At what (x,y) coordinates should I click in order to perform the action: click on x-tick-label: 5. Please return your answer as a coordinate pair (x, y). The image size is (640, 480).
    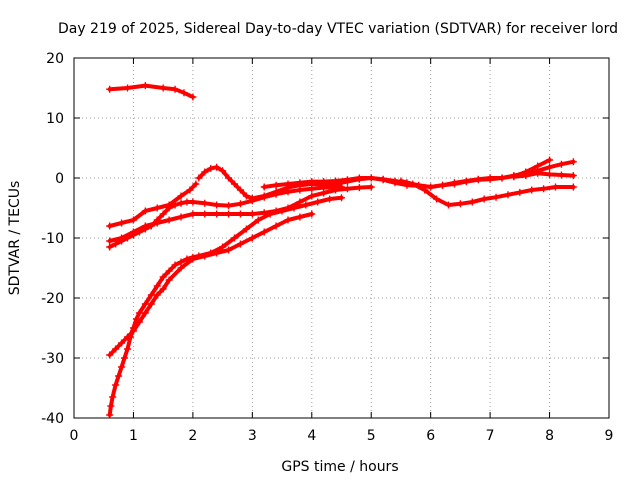
    Looking at the image, I should click on (371, 436).